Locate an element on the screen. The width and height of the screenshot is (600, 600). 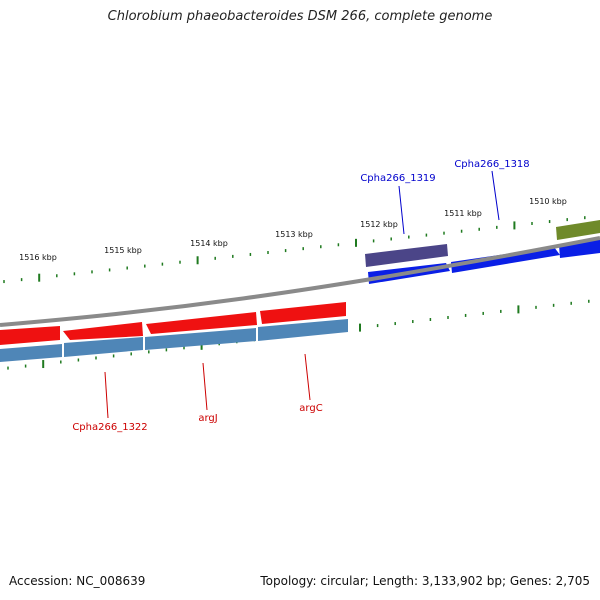
gene-label-argj: argJ is located at coordinates (207, 418).